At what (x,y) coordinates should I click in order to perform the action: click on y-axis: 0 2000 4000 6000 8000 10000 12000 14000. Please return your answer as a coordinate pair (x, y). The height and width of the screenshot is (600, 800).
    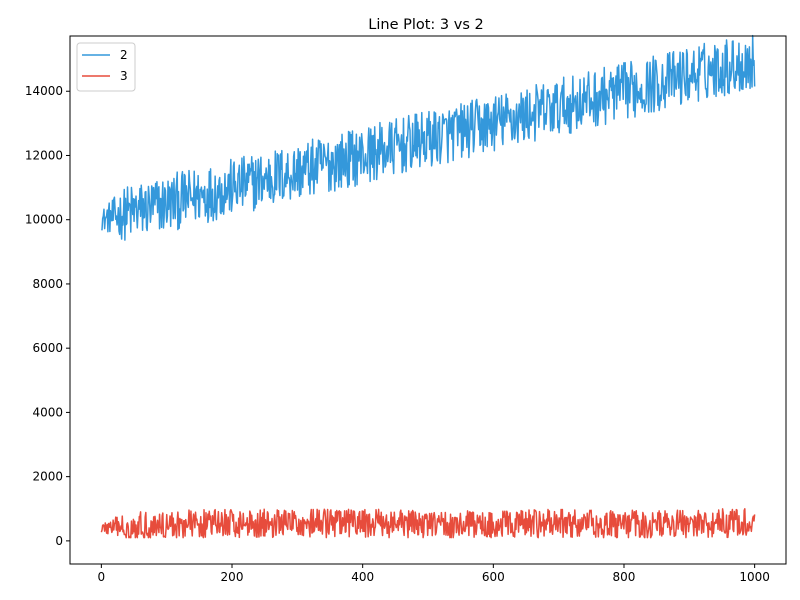
    Looking at the image, I should click on (47, 316).